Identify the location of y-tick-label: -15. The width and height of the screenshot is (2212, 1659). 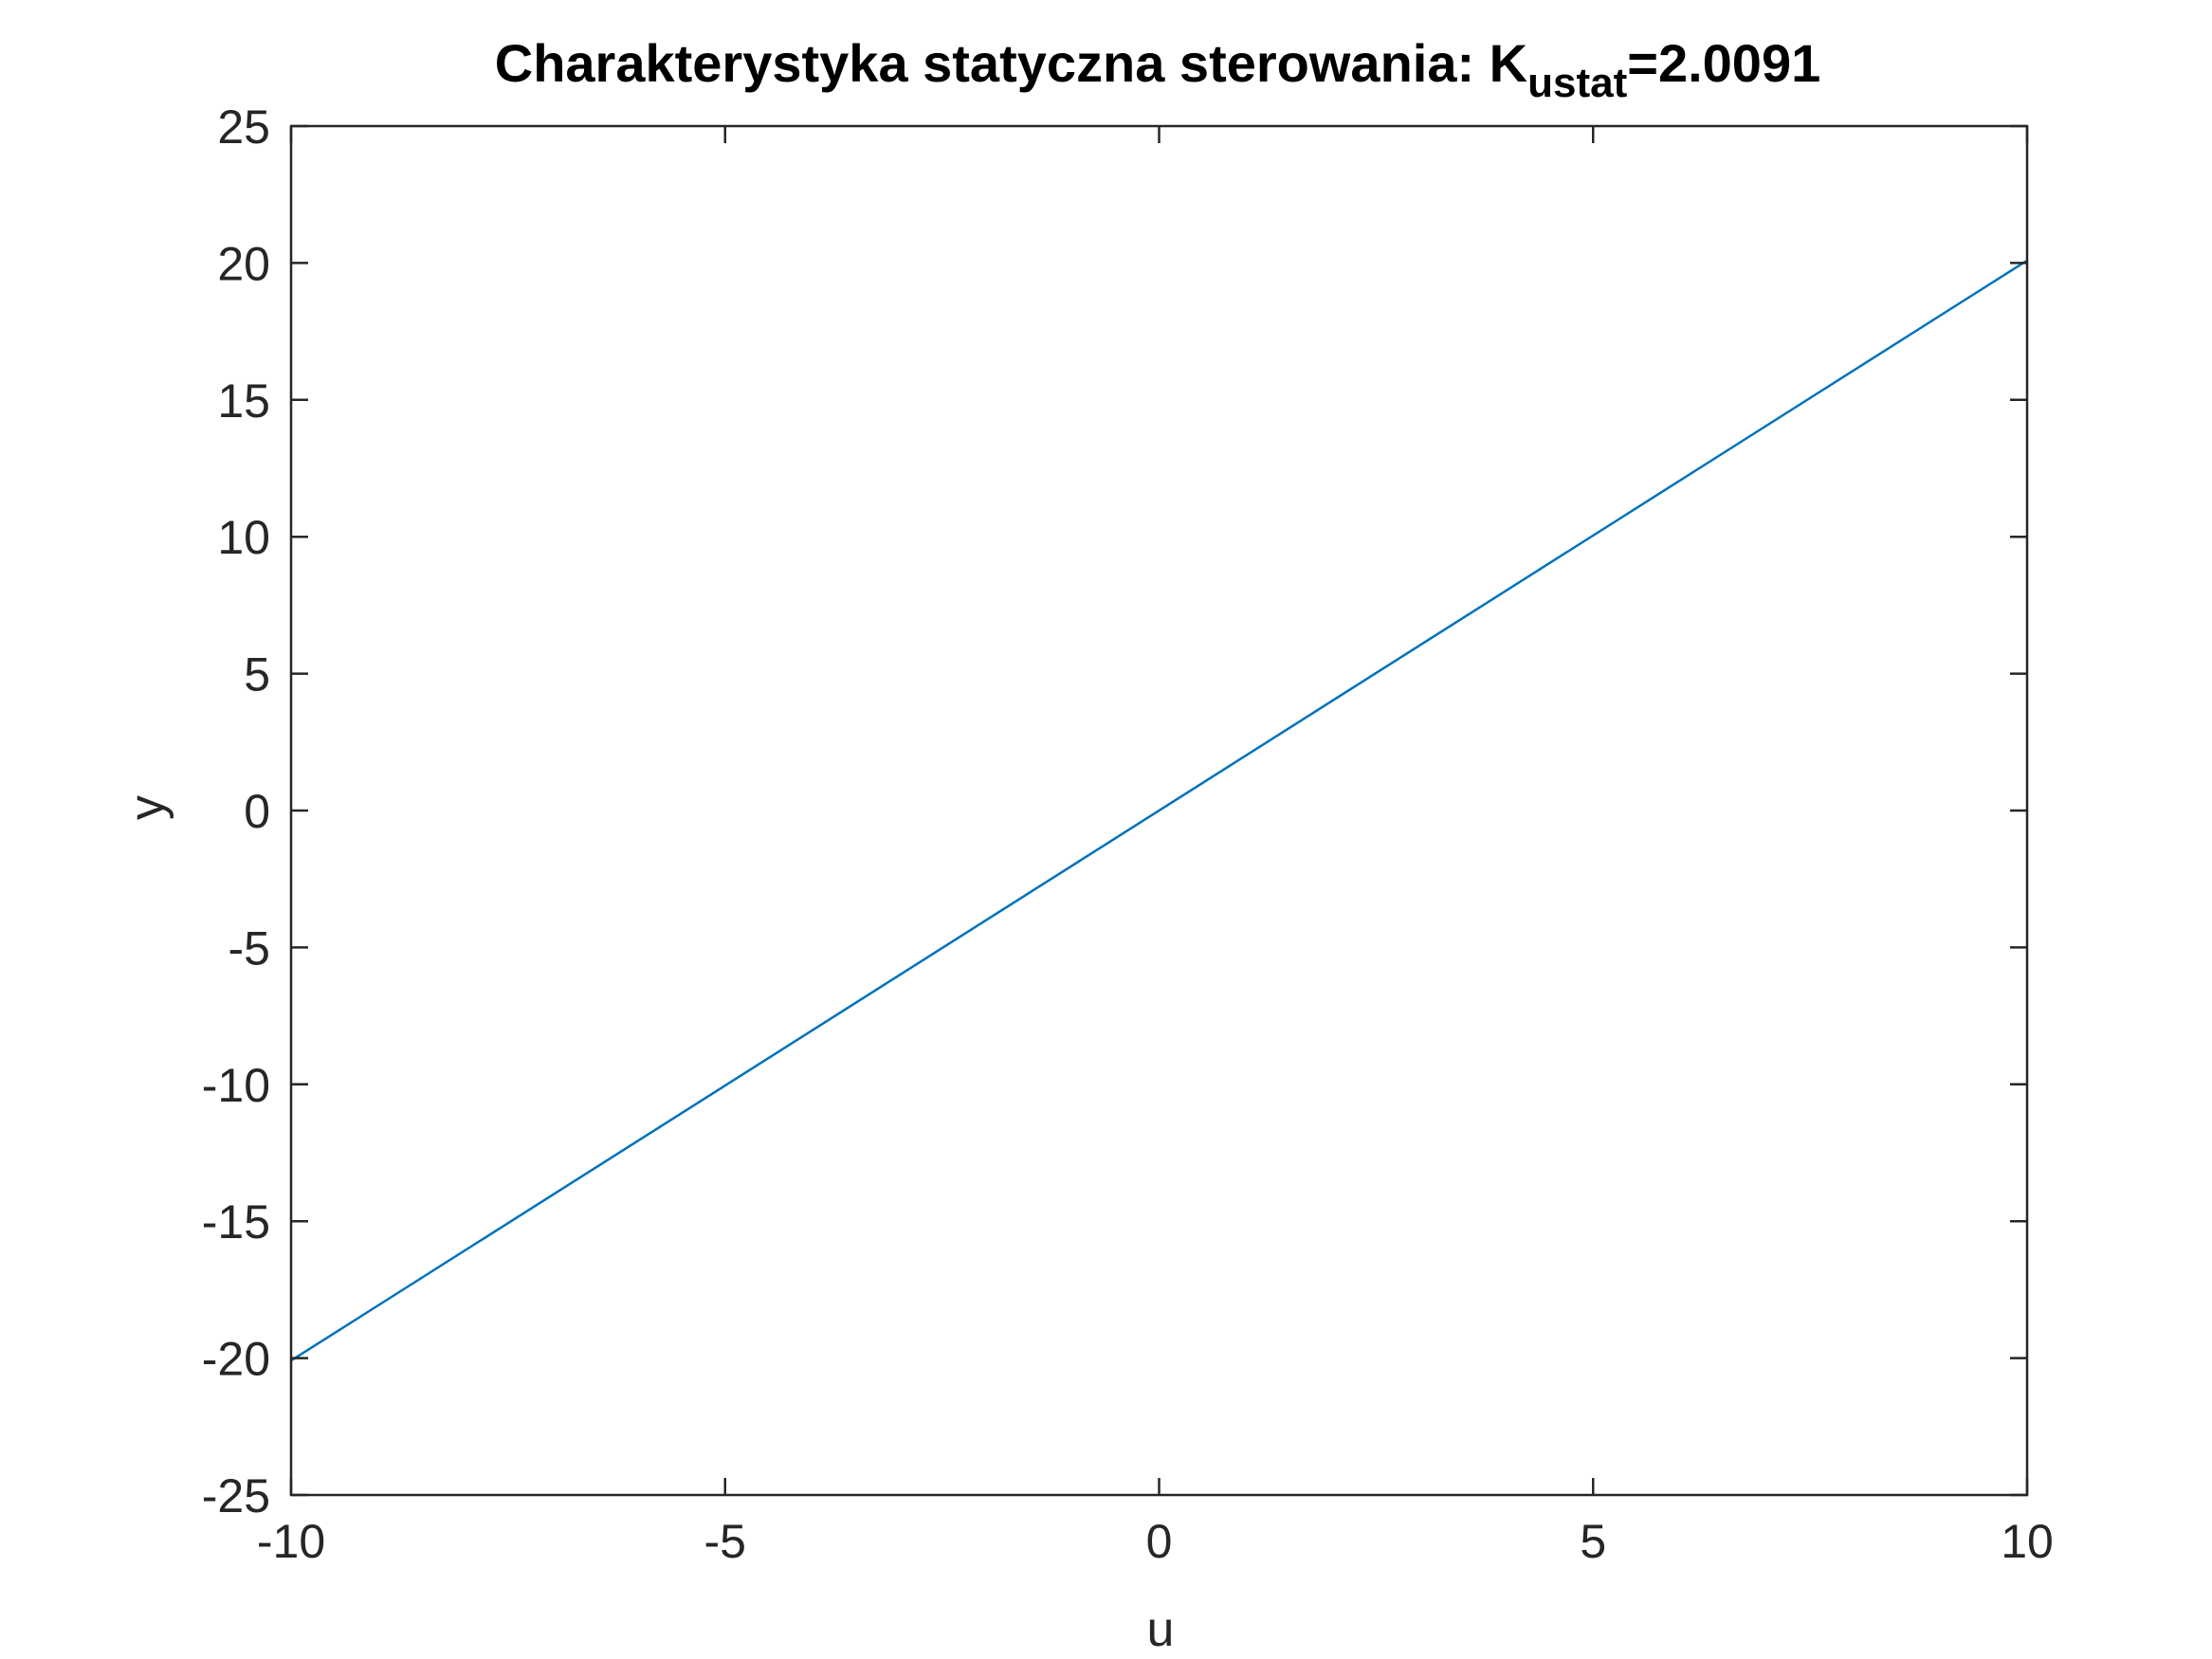
(236, 1222).